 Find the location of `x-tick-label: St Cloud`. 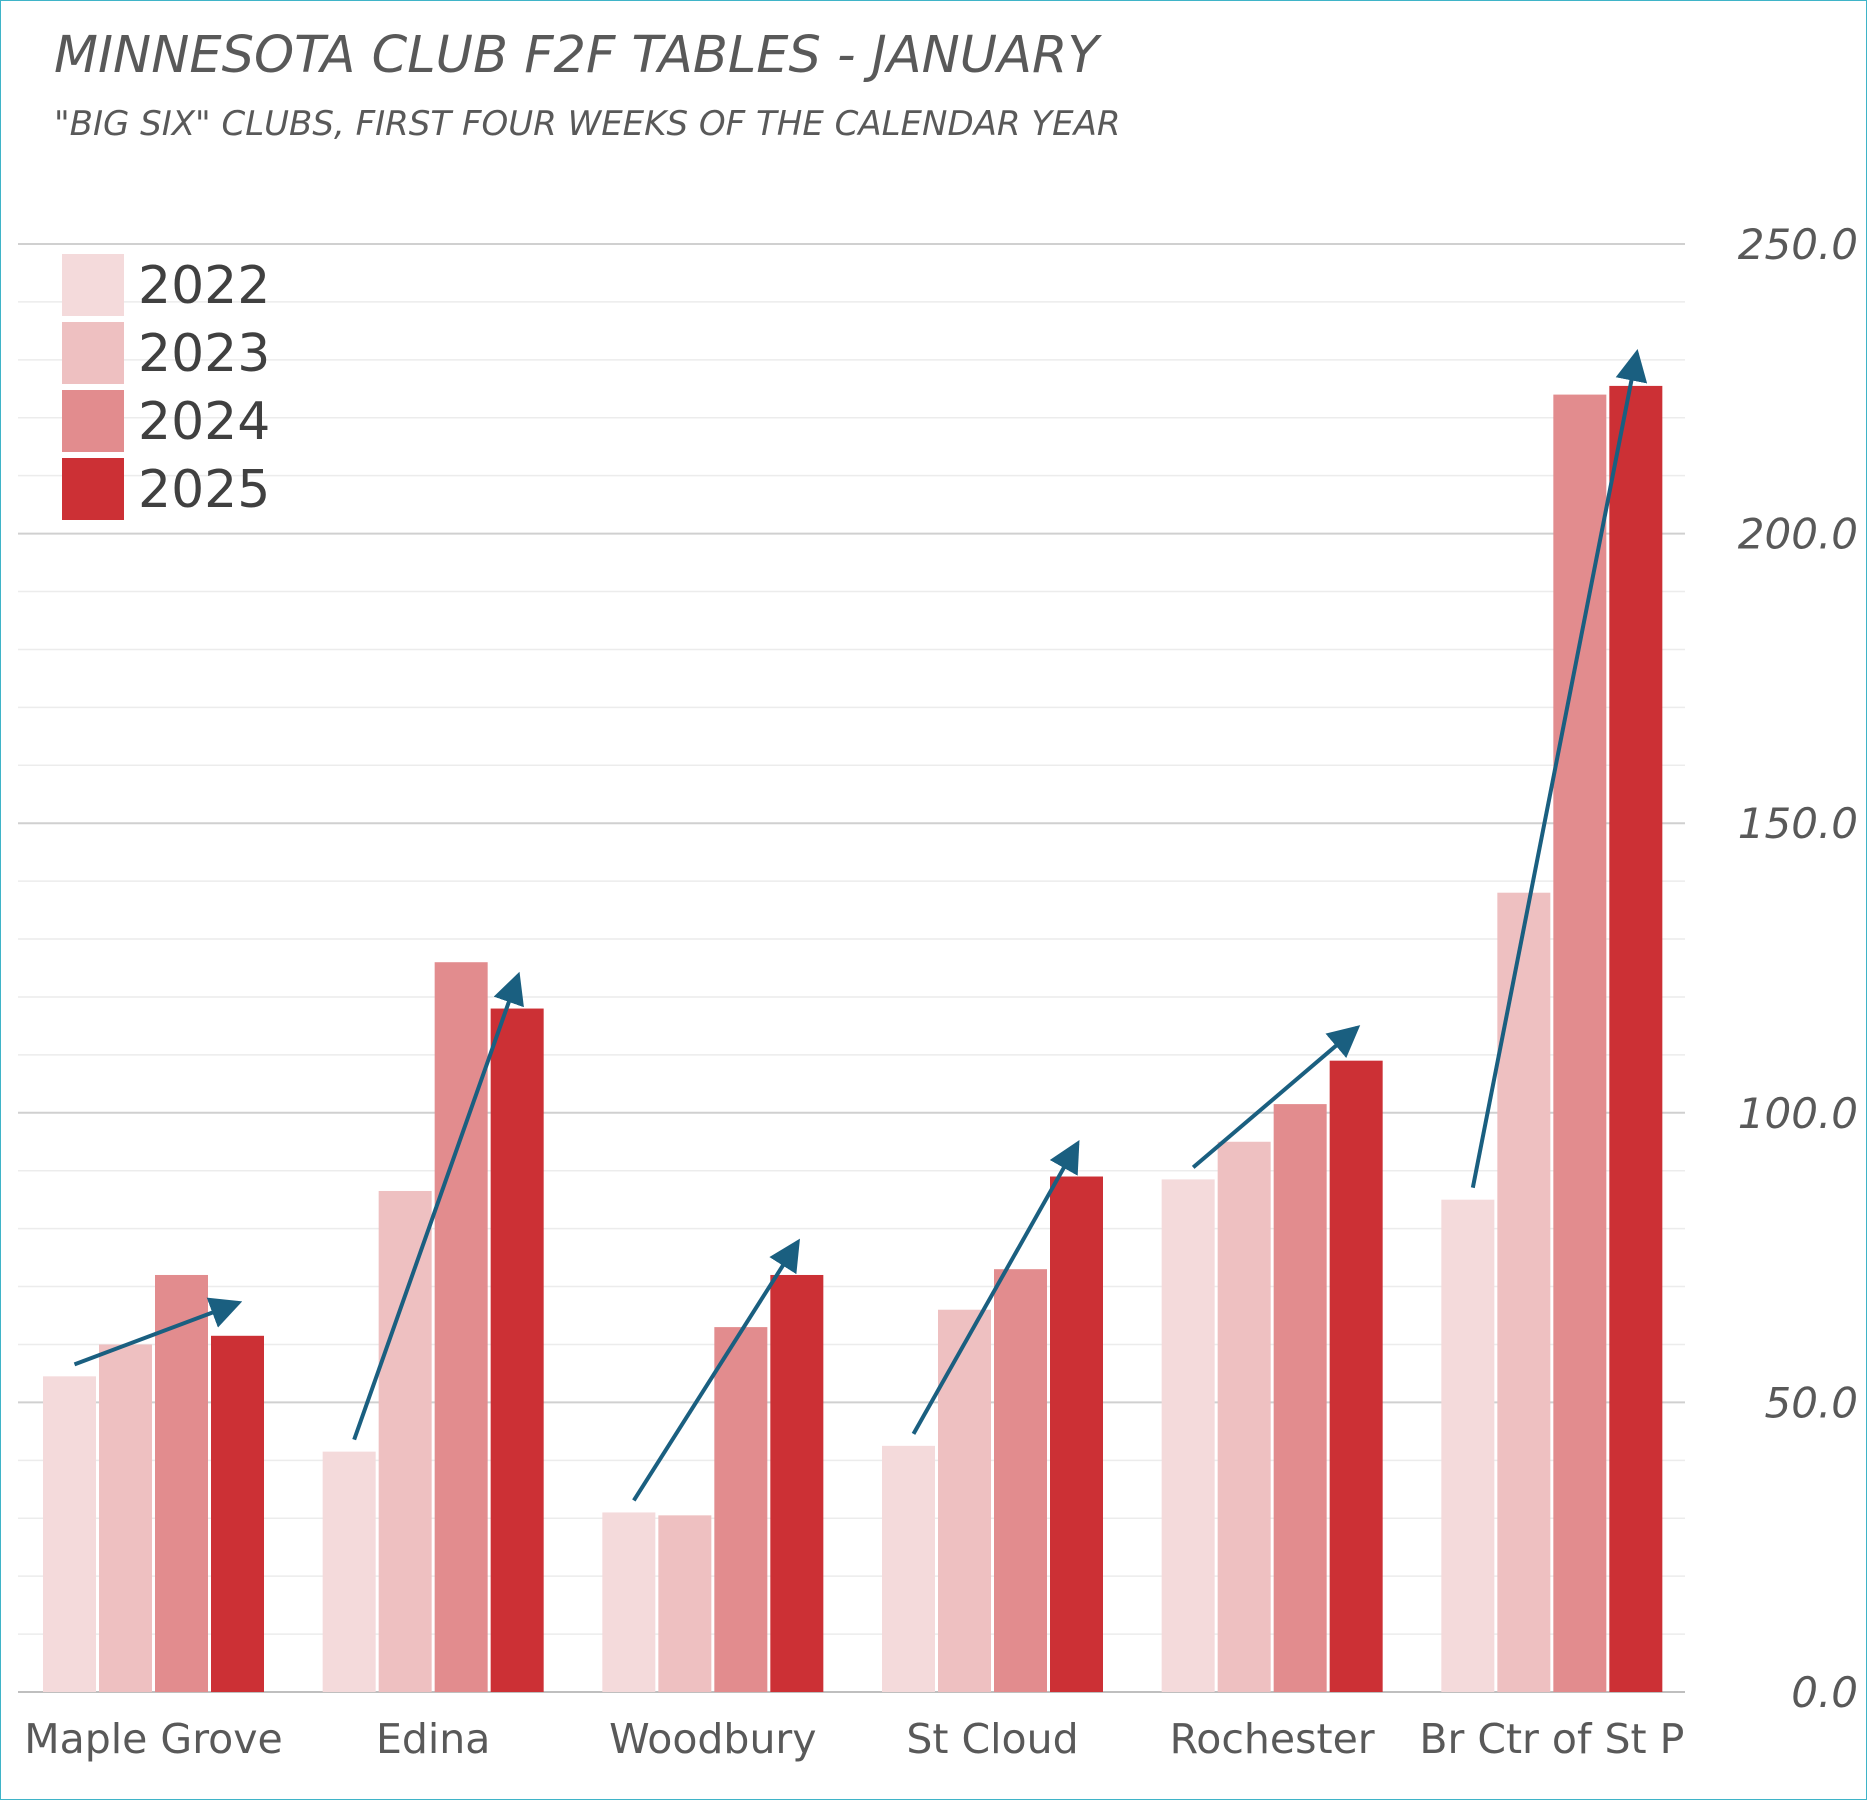

x-tick-label: St Cloud is located at coordinates (992, 1739).